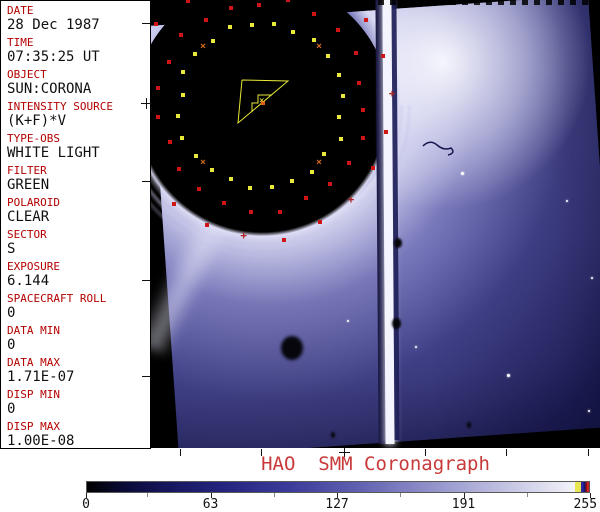  I want to click on dust-blob, so click(292, 348).